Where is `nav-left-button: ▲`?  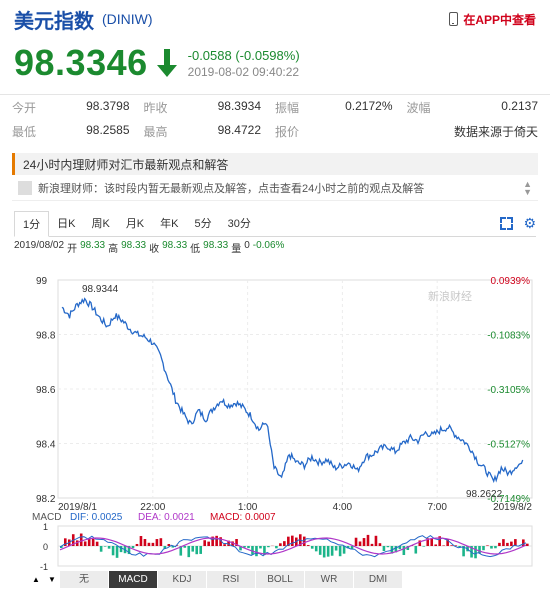
nav-left-button: ▲ is located at coordinates (36, 579).